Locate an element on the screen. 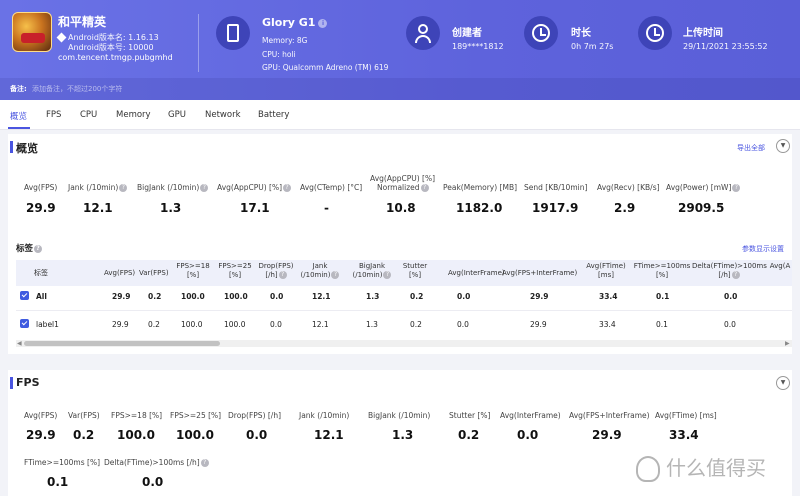 The image size is (800, 496). duration-value: 0h 7m 27s is located at coordinates (592, 46).